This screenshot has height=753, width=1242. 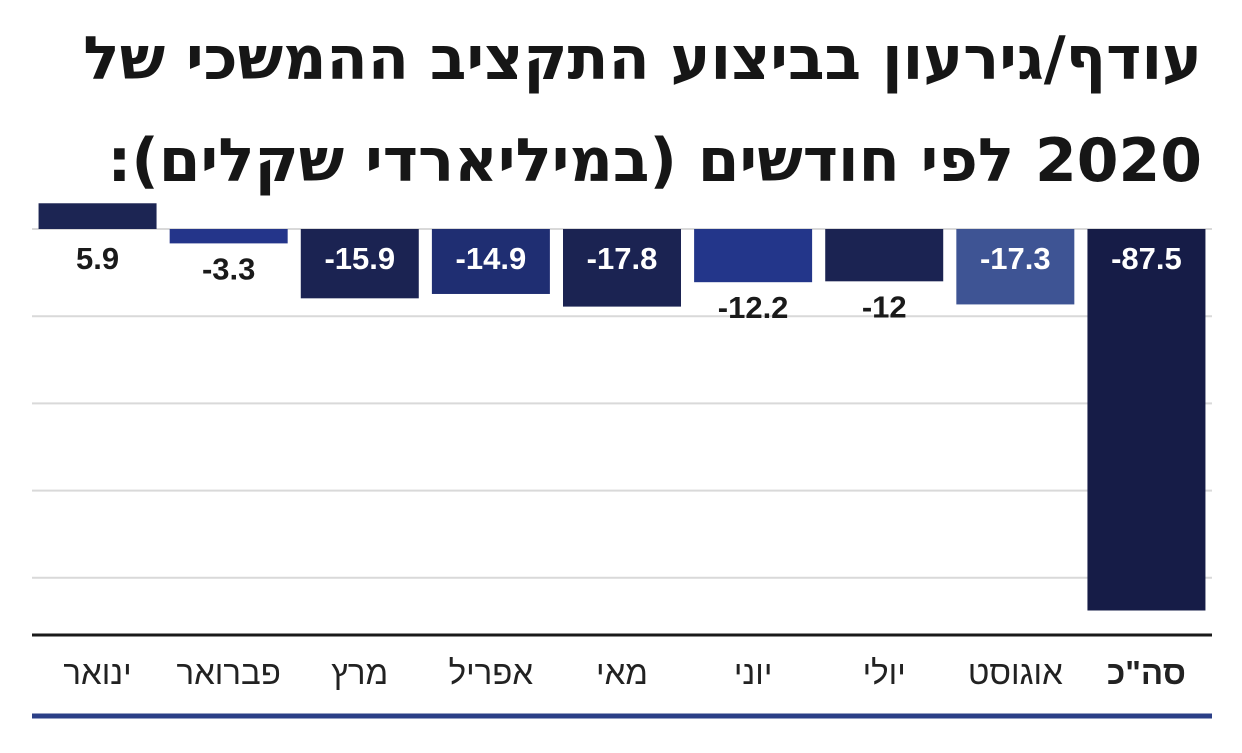 I want to click on value-label: -14.9, so click(x=491, y=258).